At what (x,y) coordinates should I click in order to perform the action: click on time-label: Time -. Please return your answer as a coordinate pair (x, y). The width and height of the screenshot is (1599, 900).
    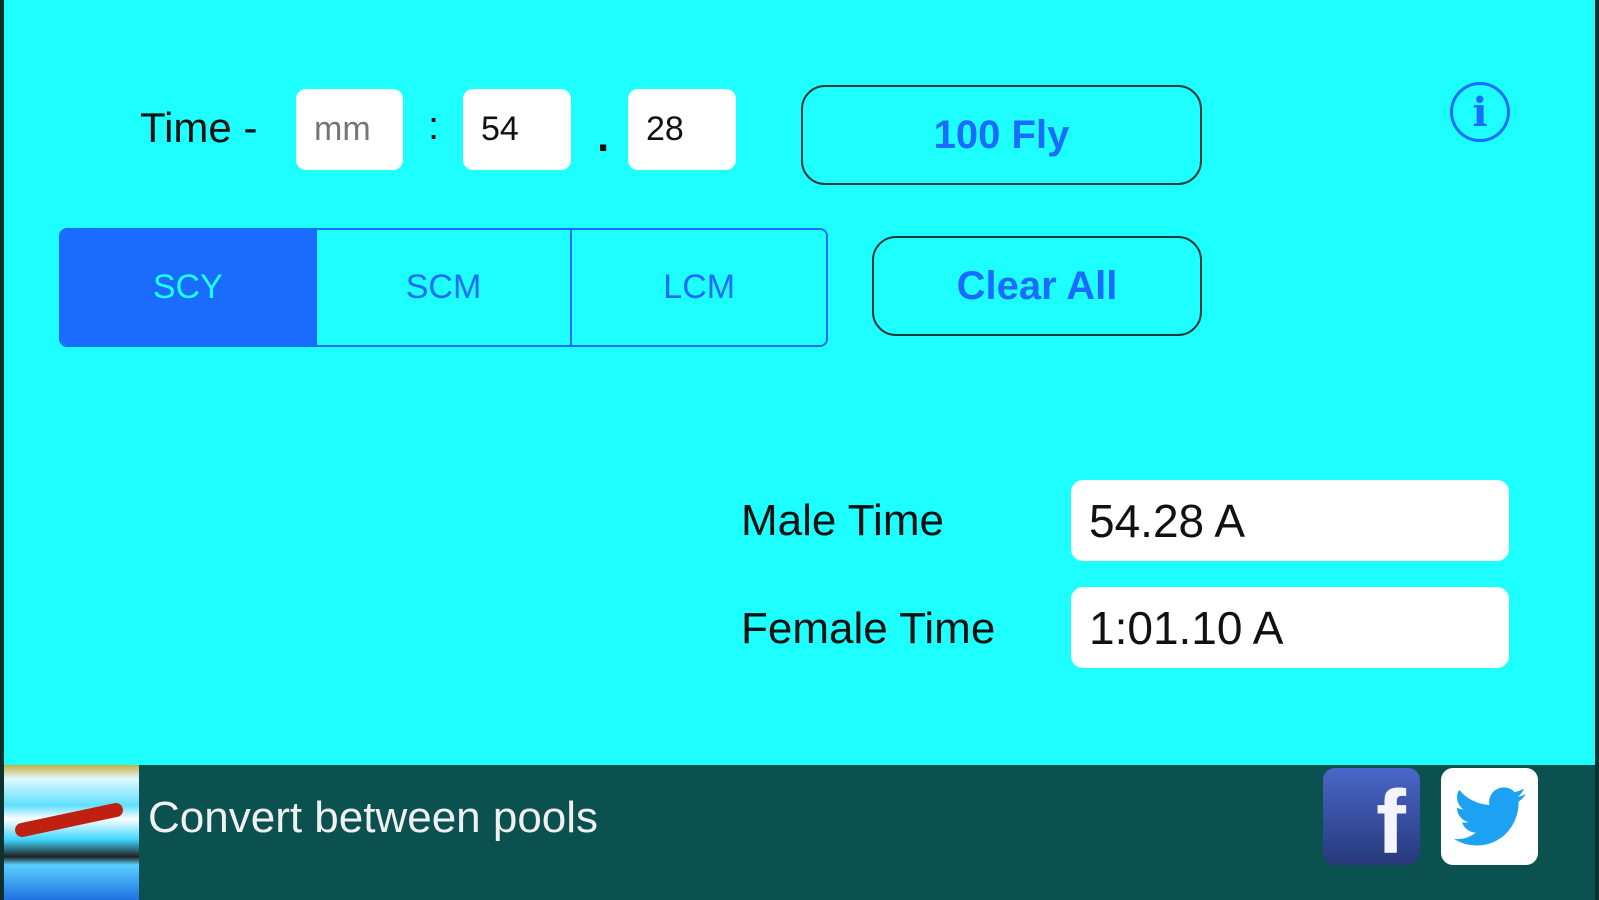
    Looking at the image, I should click on (199, 127).